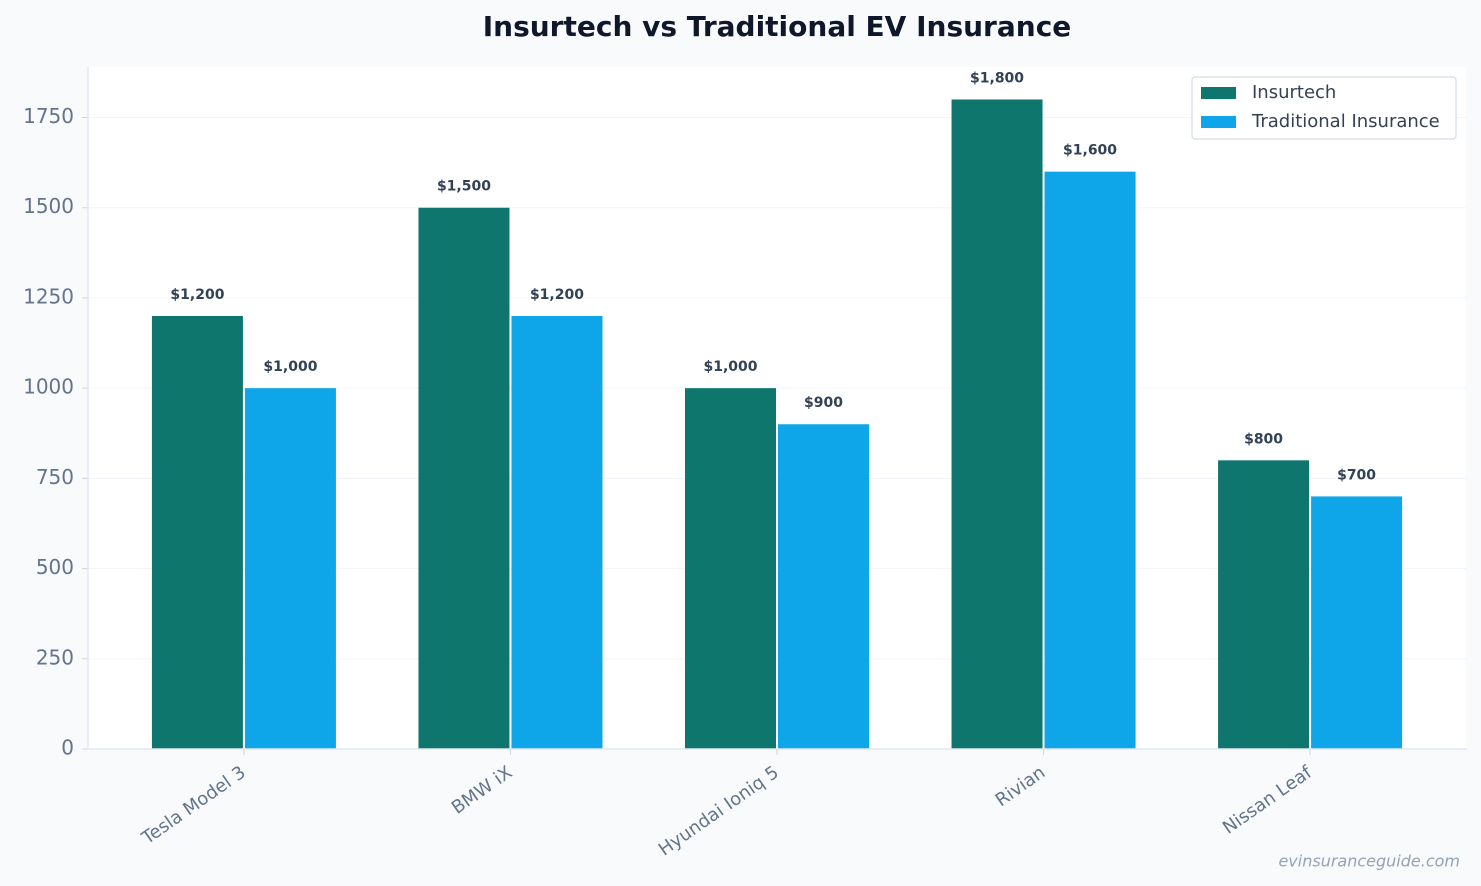  Describe the element at coordinates (1369, 861) in the screenshot. I see `watermark: evinsuranceguide.com` at that location.